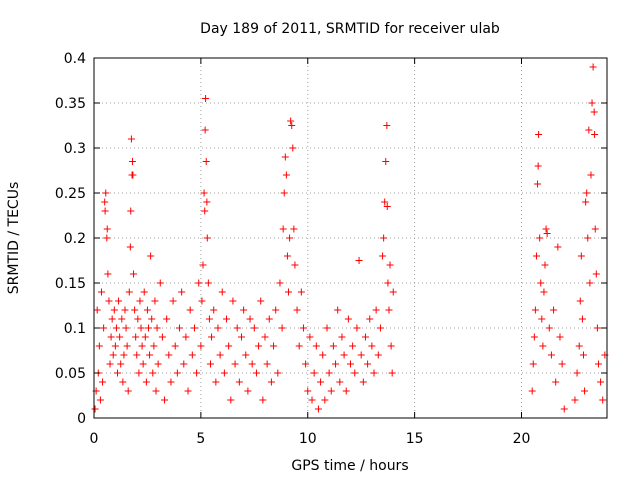  I want to click on x-tick-label: 0, so click(94, 439).